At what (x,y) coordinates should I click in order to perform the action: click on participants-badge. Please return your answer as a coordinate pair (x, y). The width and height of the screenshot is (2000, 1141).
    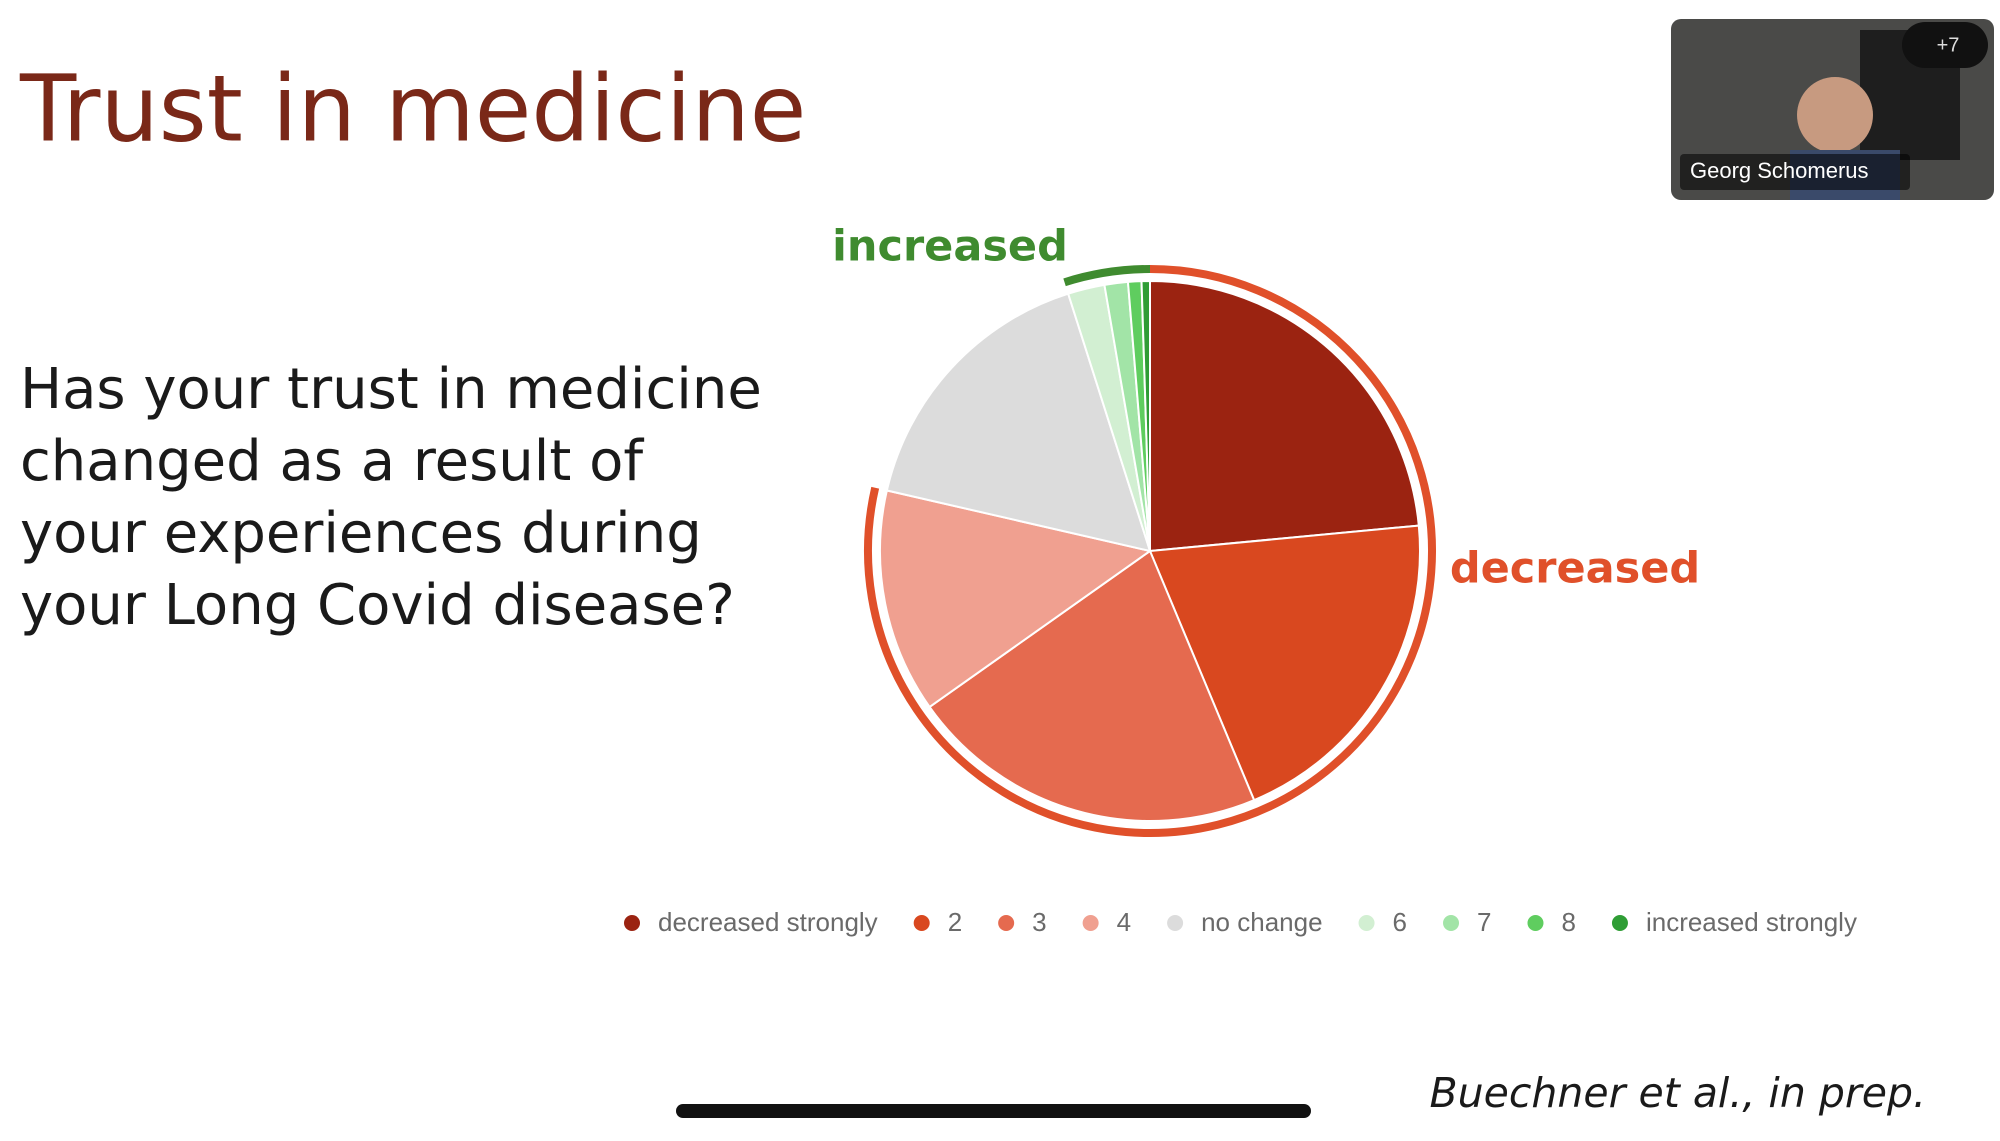
    Looking at the image, I should click on (1945, 45).